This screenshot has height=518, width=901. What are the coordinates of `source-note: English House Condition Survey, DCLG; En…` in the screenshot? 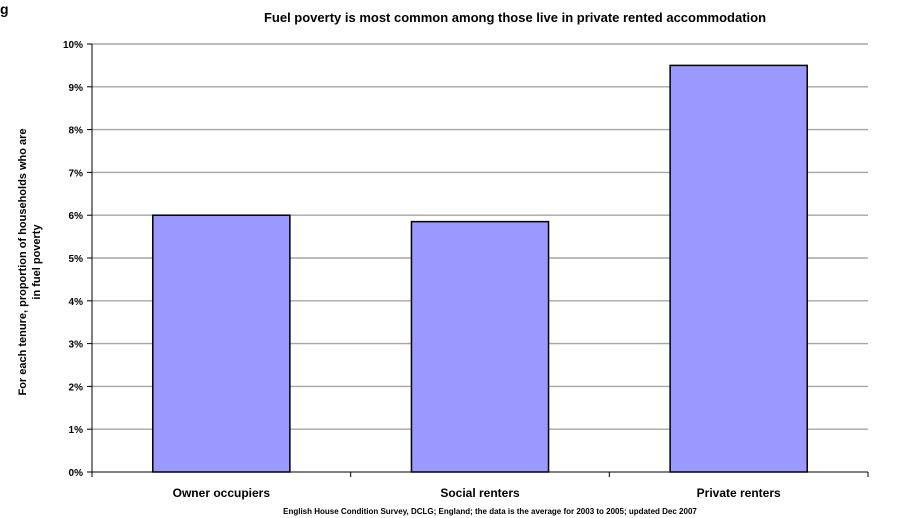 It's located at (490, 511).